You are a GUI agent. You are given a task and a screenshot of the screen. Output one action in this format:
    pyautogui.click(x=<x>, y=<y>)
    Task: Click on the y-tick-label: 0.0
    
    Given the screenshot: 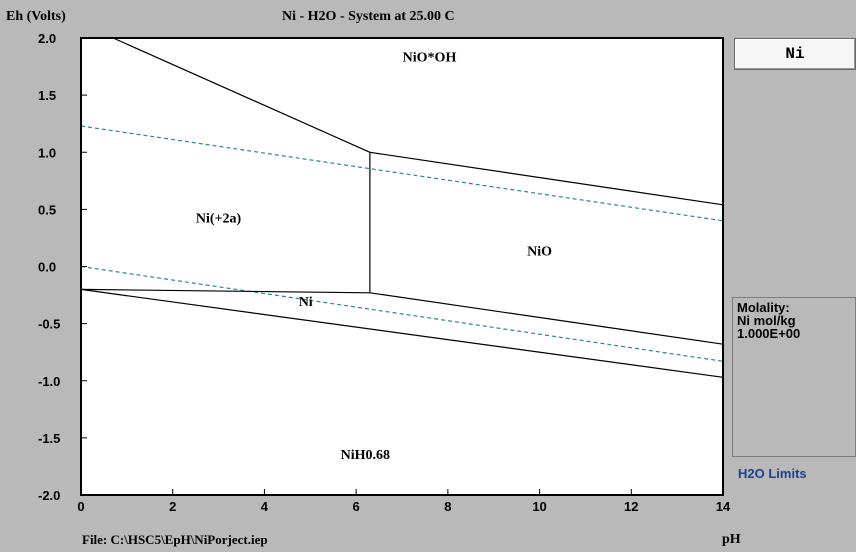 What is the action you would take?
    pyautogui.click(x=47, y=267)
    